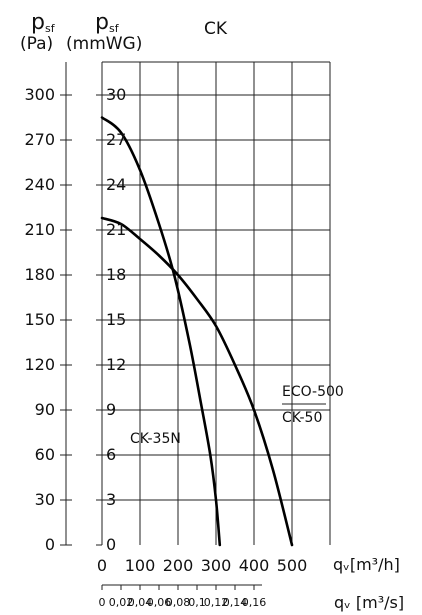 This screenshot has height=615, width=422. What do you see at coordinates (155, 439) in the screenshot?
I see `curve-label-ck-35n: CK-35N` at bounding box center [155, 439].